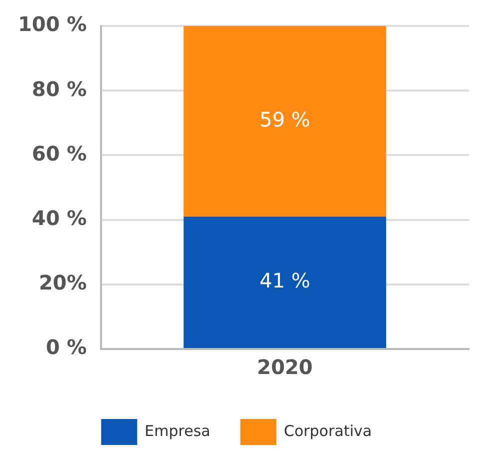 This screenshot has width=487, height=459. I want to click on legend-label: Corporativa, so click(328, 431).